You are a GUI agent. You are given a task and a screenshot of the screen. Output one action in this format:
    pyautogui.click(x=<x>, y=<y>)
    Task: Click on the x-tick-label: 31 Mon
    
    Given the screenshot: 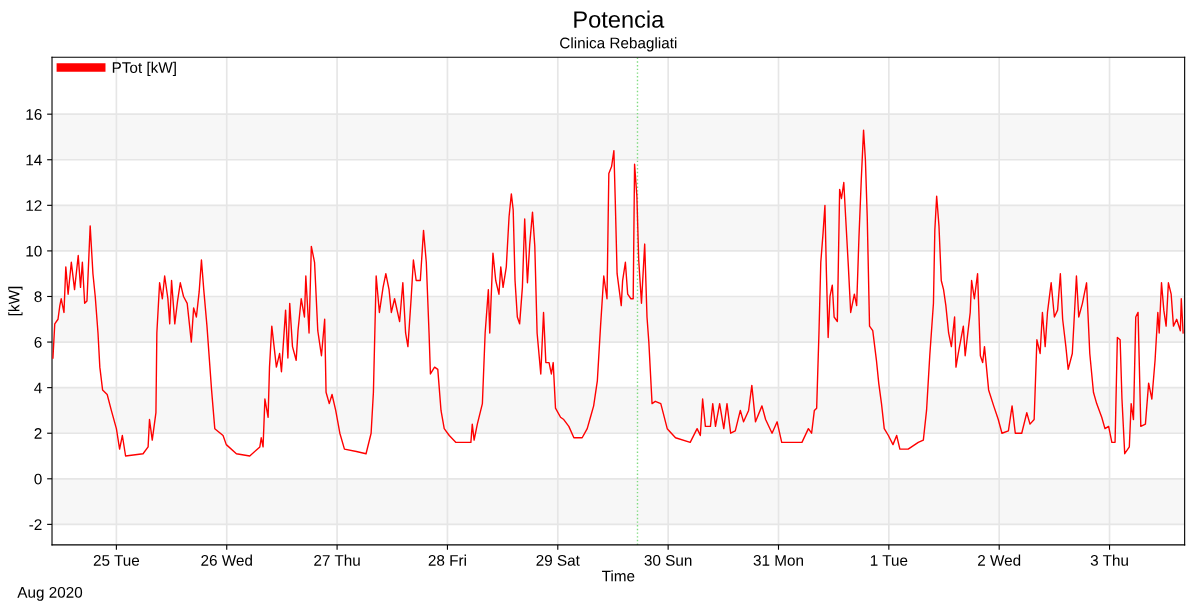 What is the action you would take?
    pyautogui.click(x=778, y=560)
    